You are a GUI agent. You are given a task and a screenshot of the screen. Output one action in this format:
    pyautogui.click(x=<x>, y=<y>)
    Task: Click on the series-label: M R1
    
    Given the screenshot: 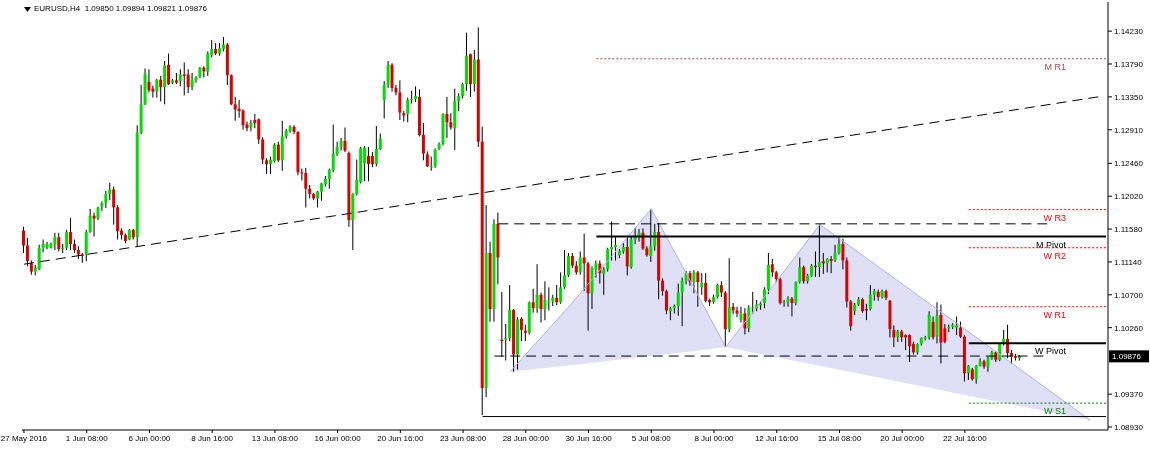 What is the action you would take?
    pyautogui.click(x=1055, y=66)
    